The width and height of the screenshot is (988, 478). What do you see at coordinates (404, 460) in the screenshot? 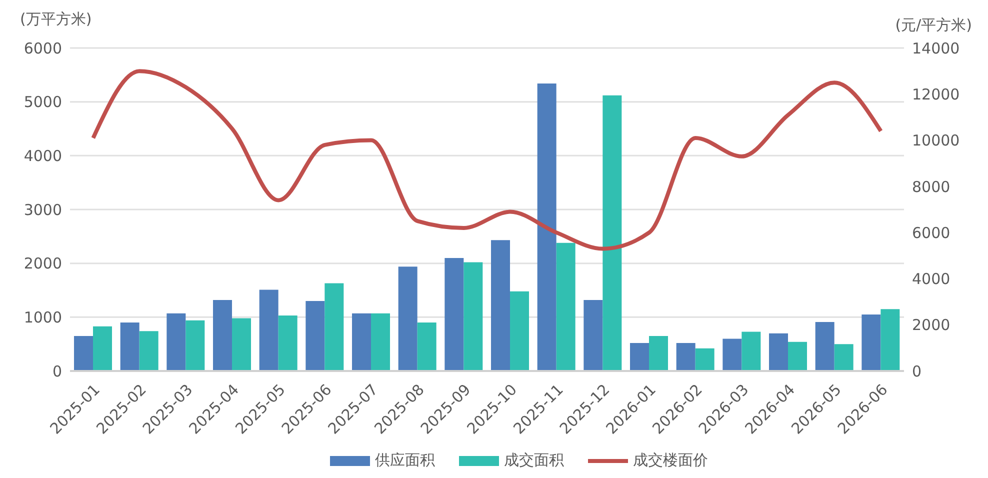
I see `legend-label: 供应面积` at bounding box center [404, 460].